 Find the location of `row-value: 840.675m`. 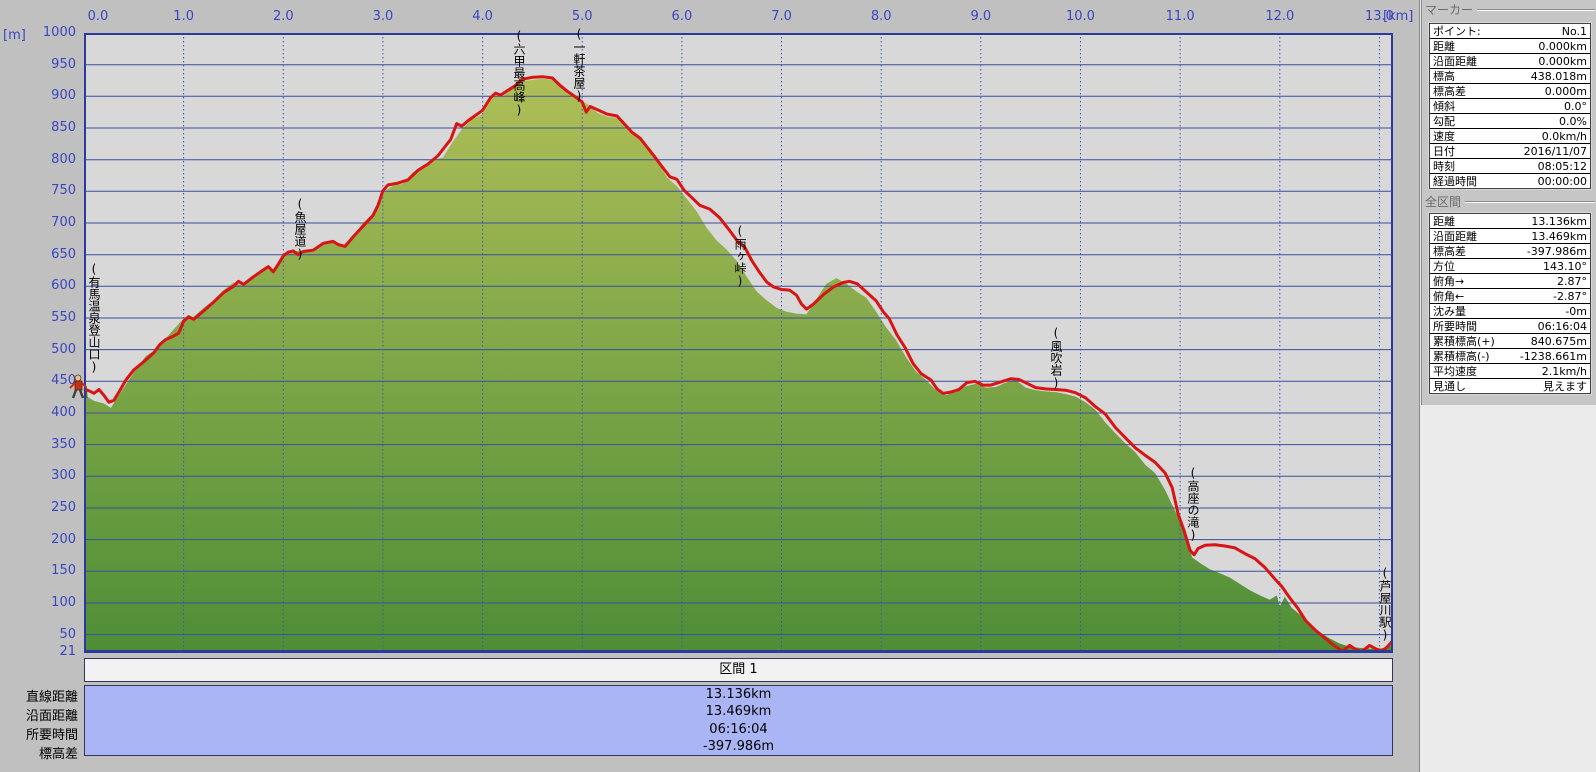

row-value: 840.675m is located at coordinates (1558, 341).